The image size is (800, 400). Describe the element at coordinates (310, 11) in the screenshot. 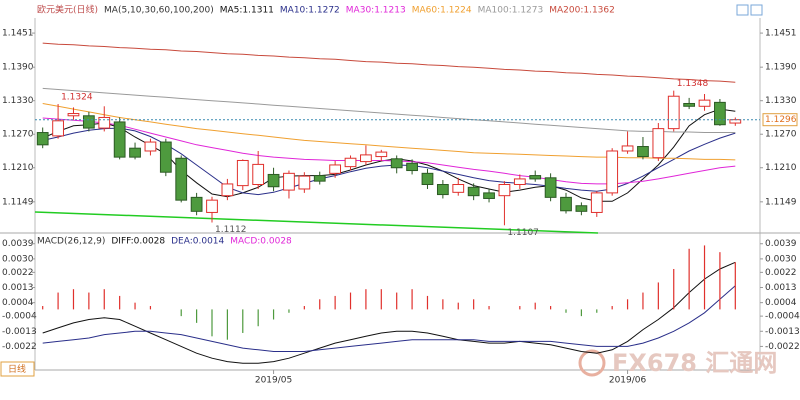

I see `legend-label: MA10:1.1272` at that location.